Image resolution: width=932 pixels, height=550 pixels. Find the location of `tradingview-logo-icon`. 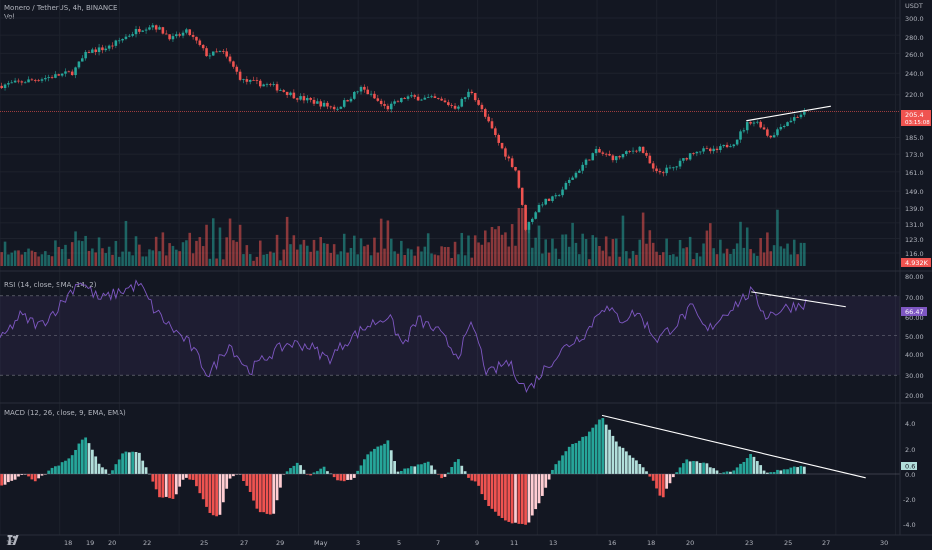

tradingview-logo-icon is located at coordinates (14, 540).